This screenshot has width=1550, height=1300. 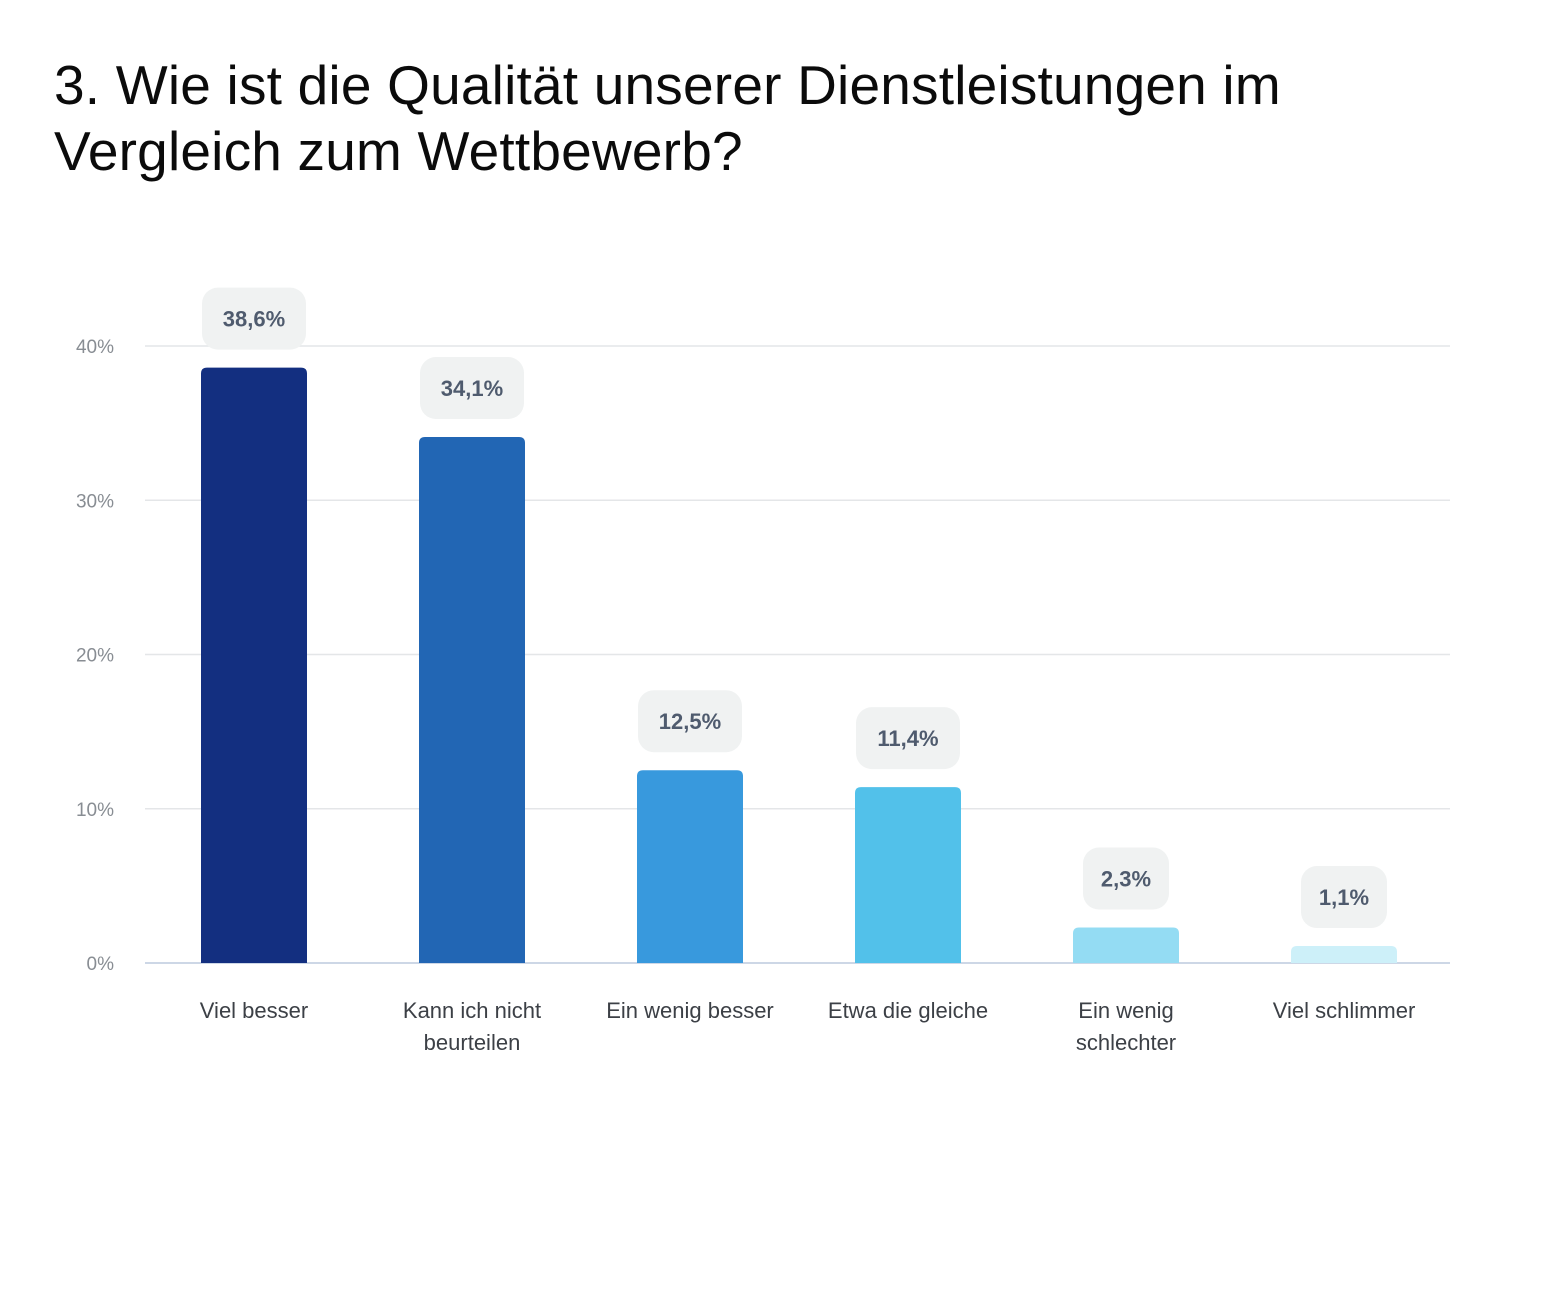 I want to click on data-label: 34,1%, so click(x=472, y=388).